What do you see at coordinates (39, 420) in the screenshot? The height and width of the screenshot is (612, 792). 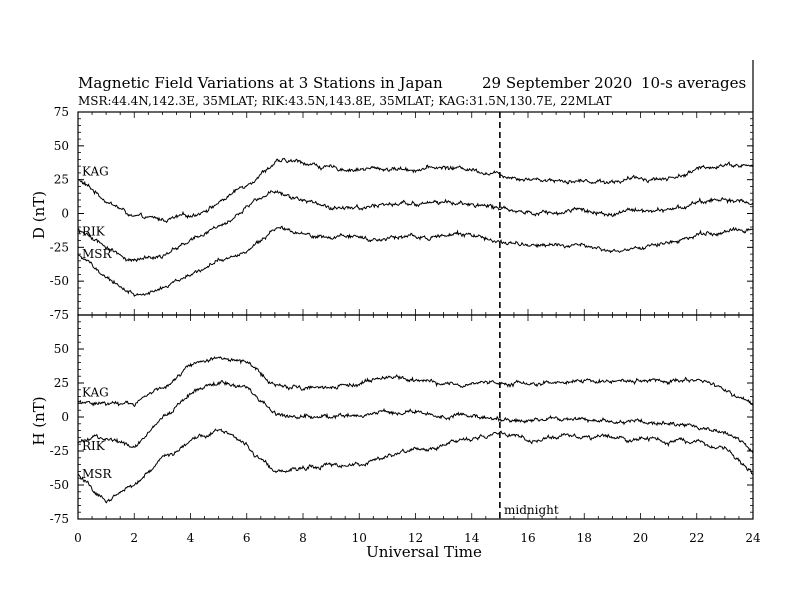 I see `y-axis-title: H (nT)` at bounding box center [39, 420].